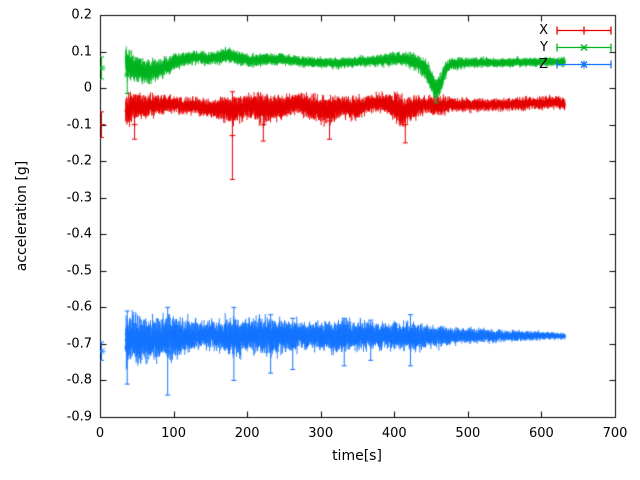  What do you see at coordinates (79, 380) in the screenshot?
I see `y-tick-label: -0.8` at bounding box center [79, 380].